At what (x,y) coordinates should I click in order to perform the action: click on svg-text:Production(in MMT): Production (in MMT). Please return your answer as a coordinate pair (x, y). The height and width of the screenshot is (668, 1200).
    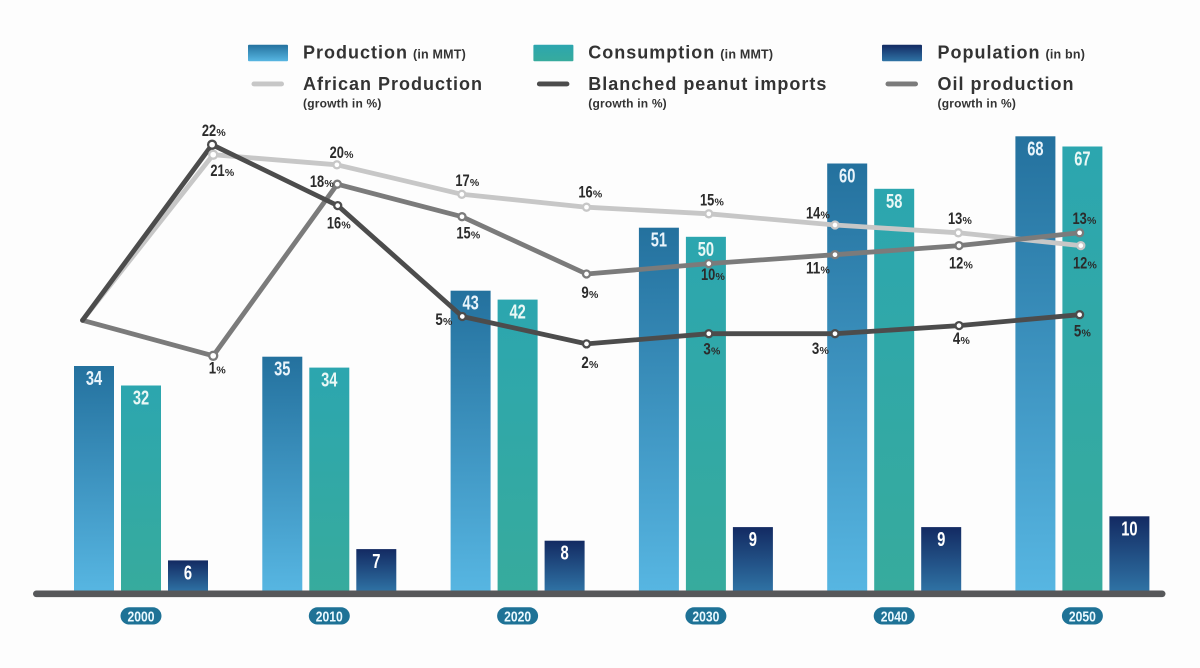
    Looking at the image, I should click on (384, 53).